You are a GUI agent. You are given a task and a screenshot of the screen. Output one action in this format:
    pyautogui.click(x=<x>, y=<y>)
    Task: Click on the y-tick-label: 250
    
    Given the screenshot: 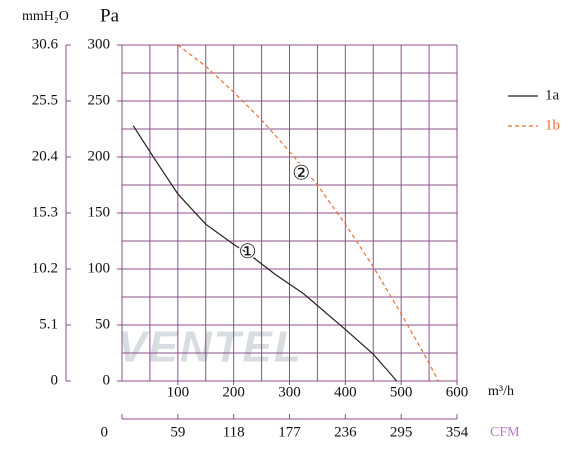 What is the action you would take?
    pyautogui.click(x=99, y=100)
    